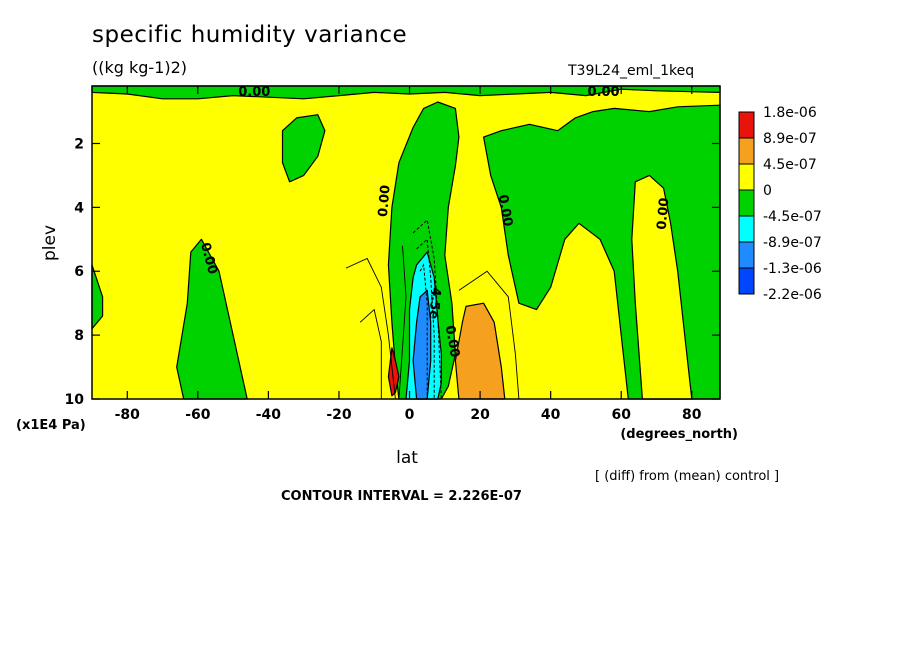 Image resolution: width=904 pixels, height=654 pixels. I want to click on colorbar-label: 0, so click(767, 191).